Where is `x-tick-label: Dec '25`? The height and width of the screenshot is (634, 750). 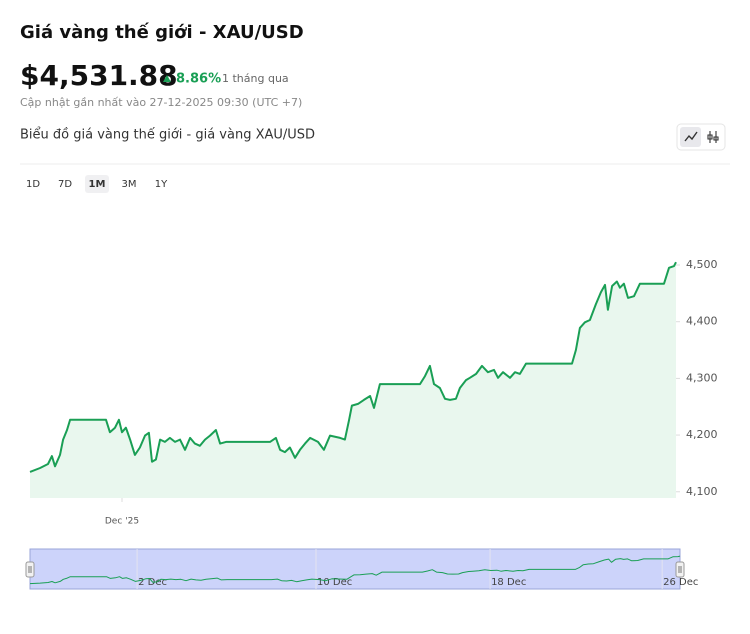
x-tick-label: Dec '25 is located at coordinates (122, 522).